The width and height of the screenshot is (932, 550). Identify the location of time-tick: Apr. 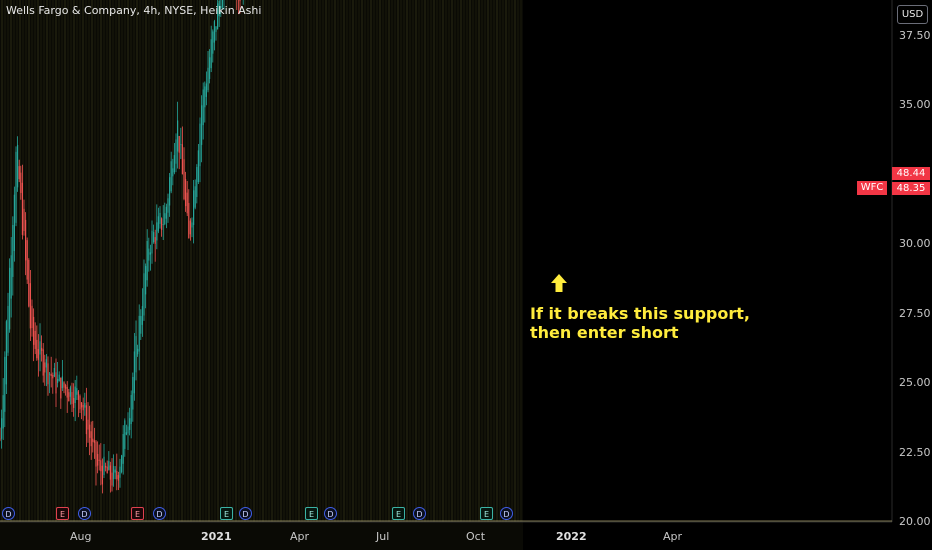
(300, 536).